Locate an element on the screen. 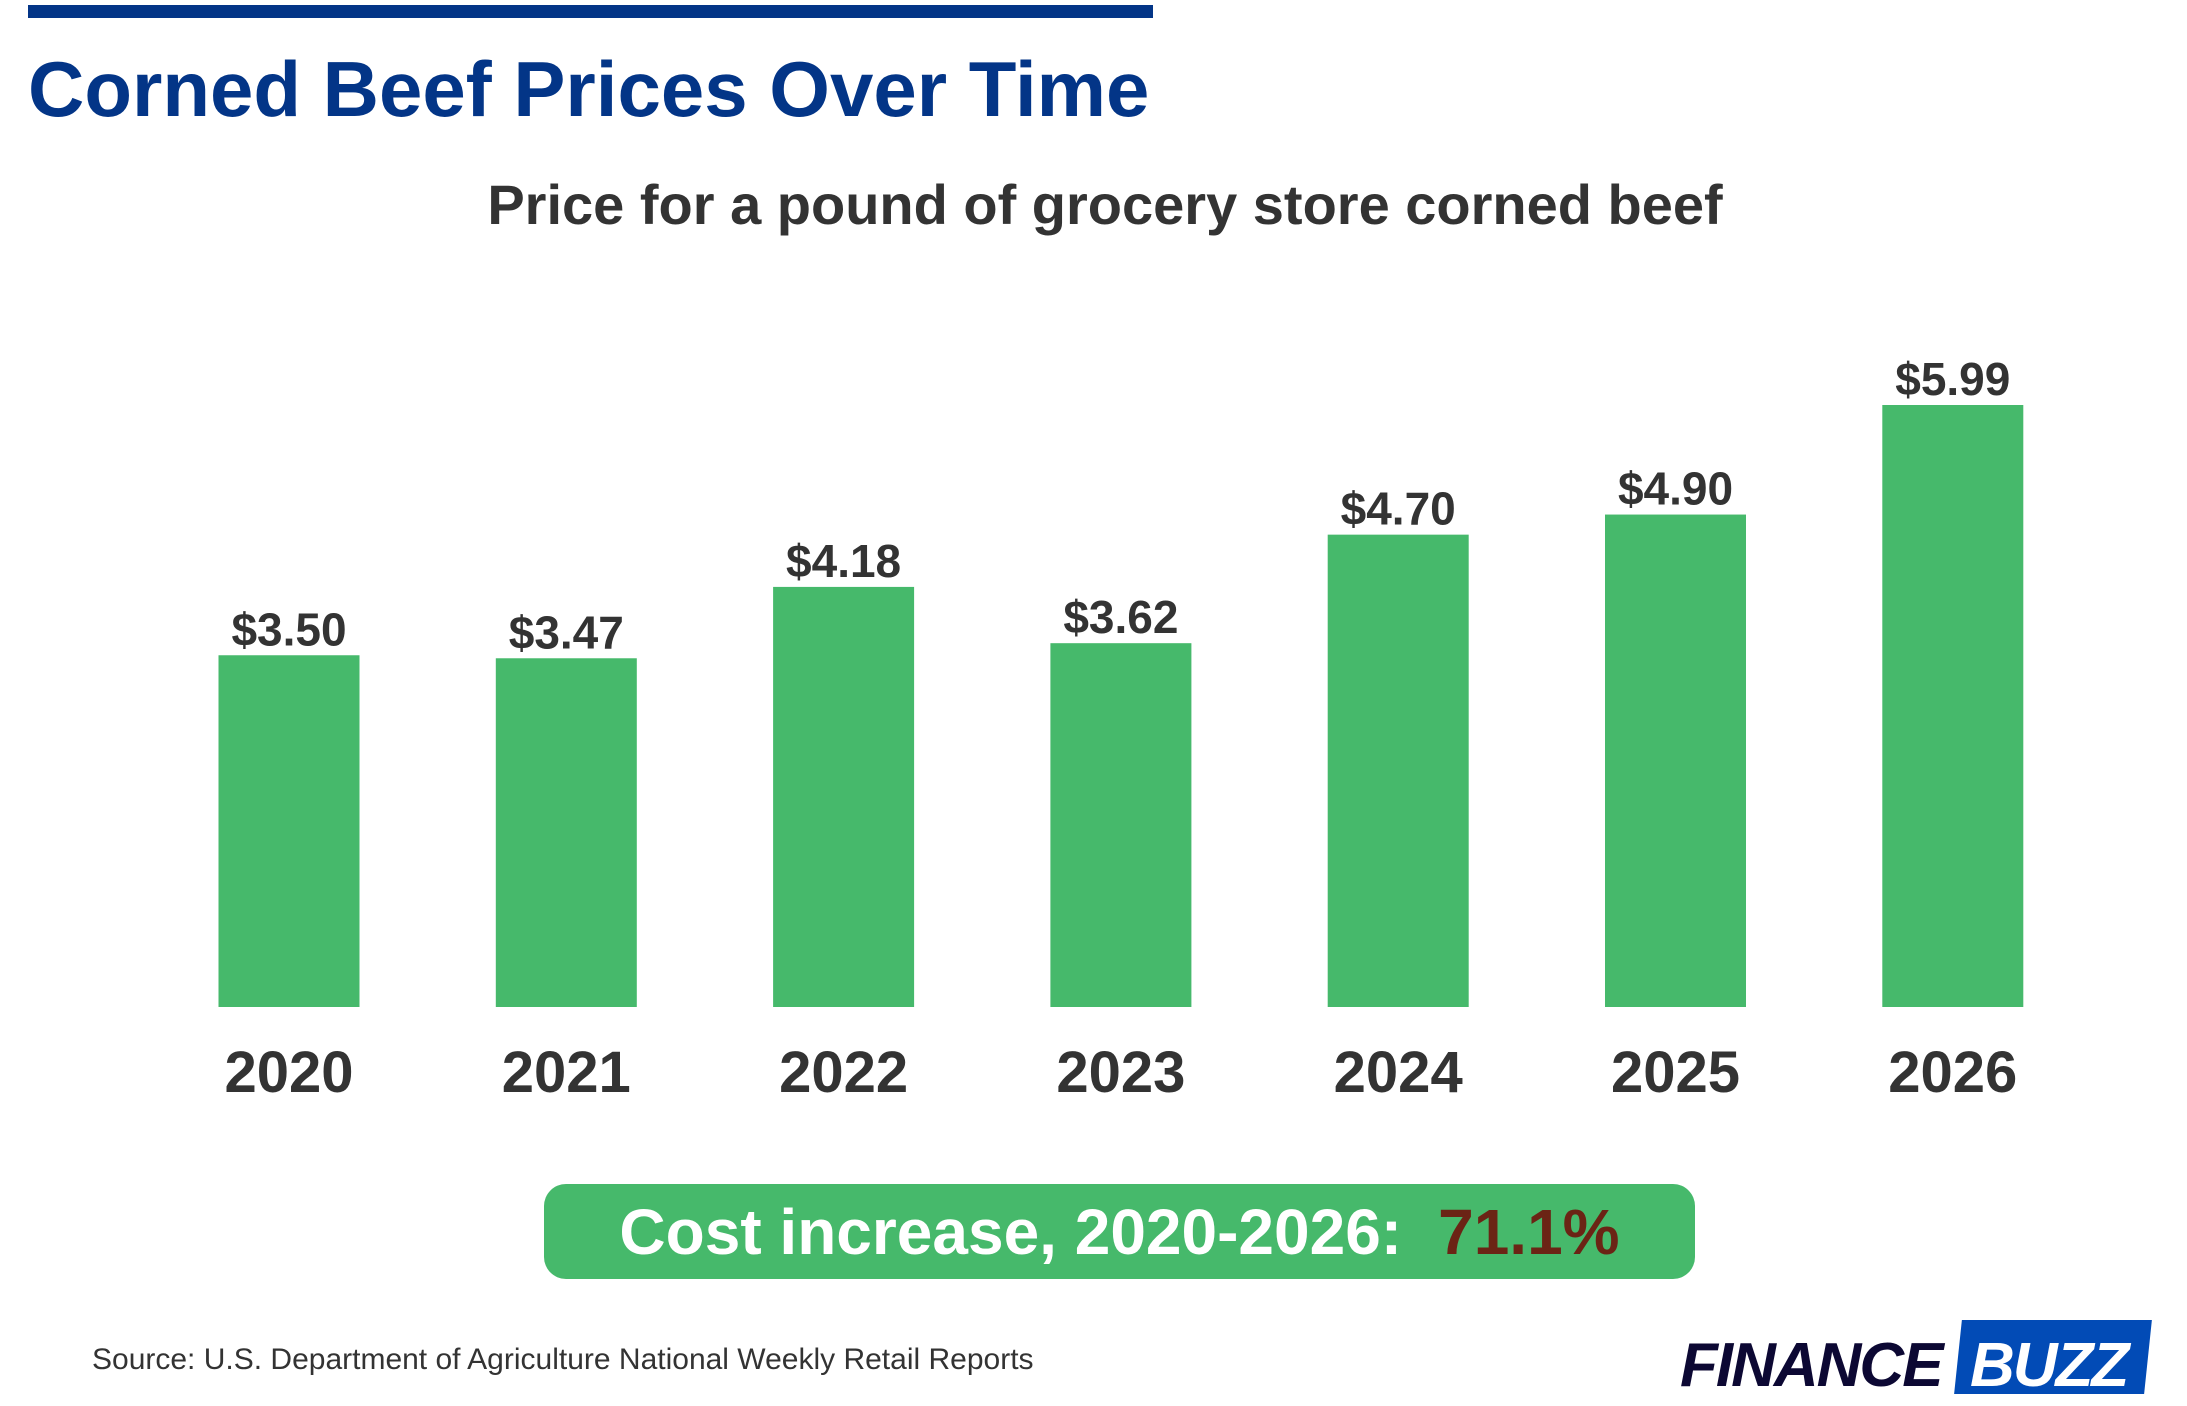 This screenshot has height=1406, width=2187. x-tick-label-2021: 2021 is located at coordinates (566, 1072).